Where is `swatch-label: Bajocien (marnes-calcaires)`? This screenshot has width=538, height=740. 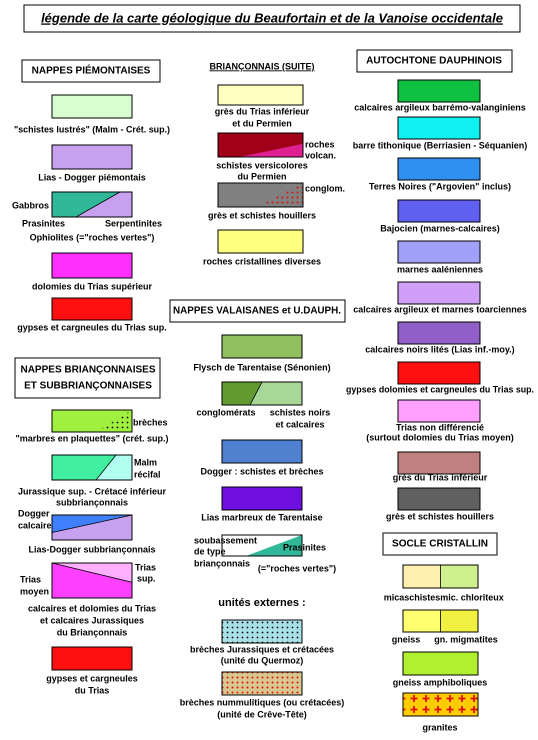 swatch-label: Bajocien (marnes-calcaires) is located at coordinates (440, 228).